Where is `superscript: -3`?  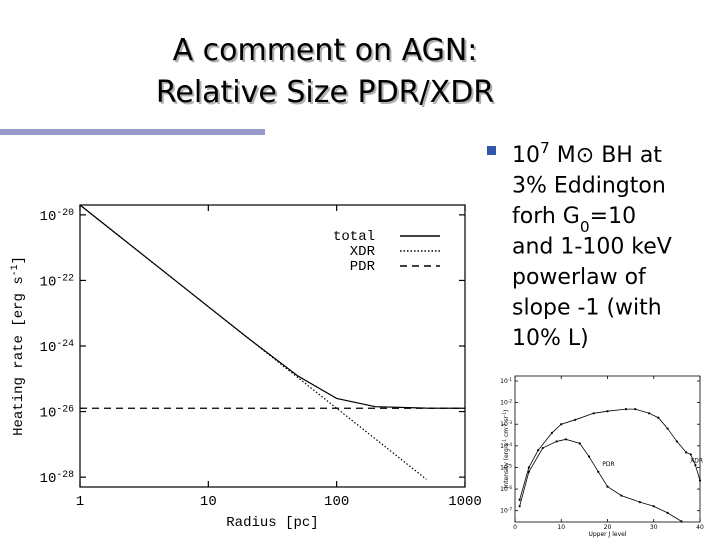
superscript: -3 is located at coordinates (510, 422).